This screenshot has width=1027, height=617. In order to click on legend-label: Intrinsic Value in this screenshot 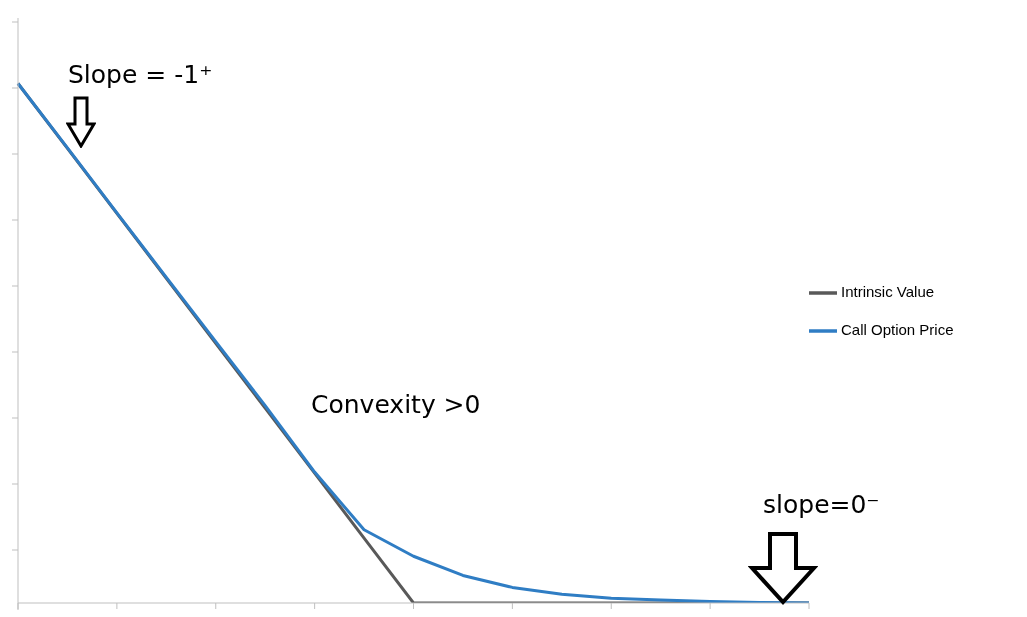, I will do `click(888, 291)`.